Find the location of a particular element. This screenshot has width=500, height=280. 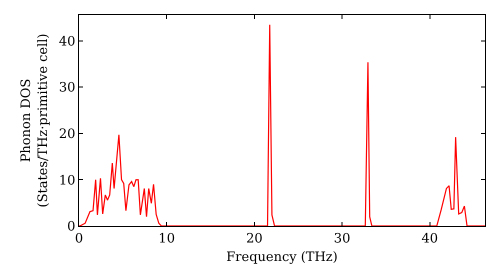

y-tick-label: 10 is located at coordinates (67, 180).